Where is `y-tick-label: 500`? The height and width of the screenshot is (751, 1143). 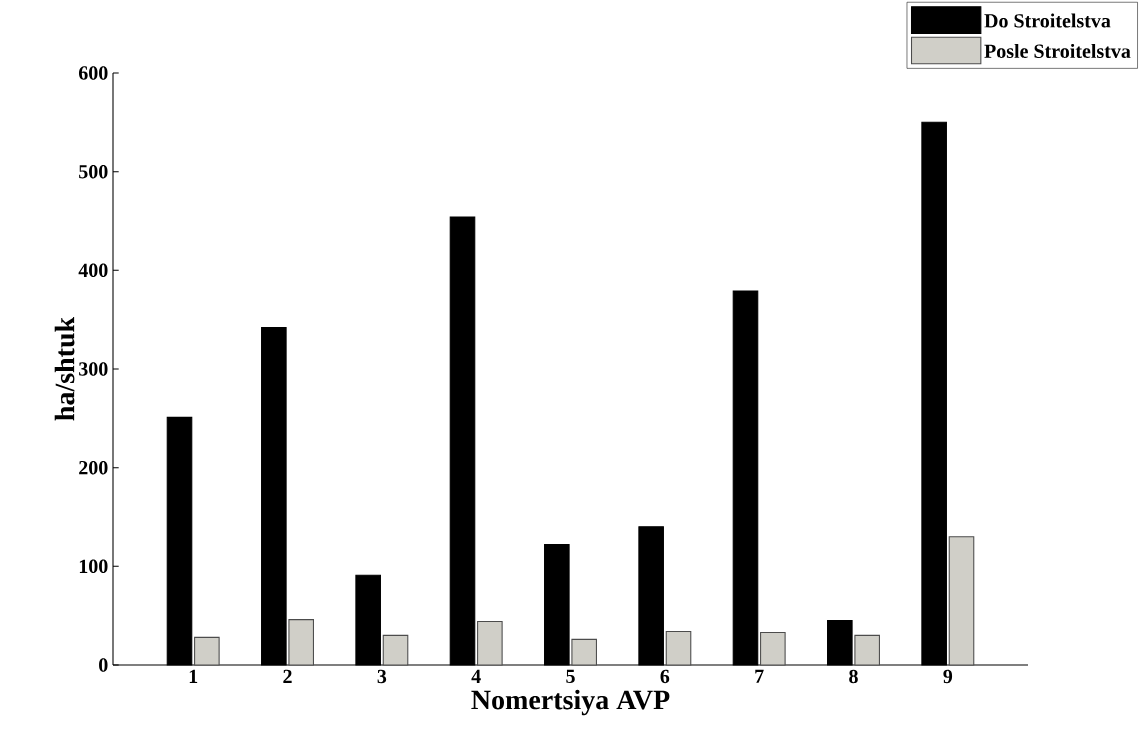
y-tick-label: 500 is located at coordinates (93, 171).